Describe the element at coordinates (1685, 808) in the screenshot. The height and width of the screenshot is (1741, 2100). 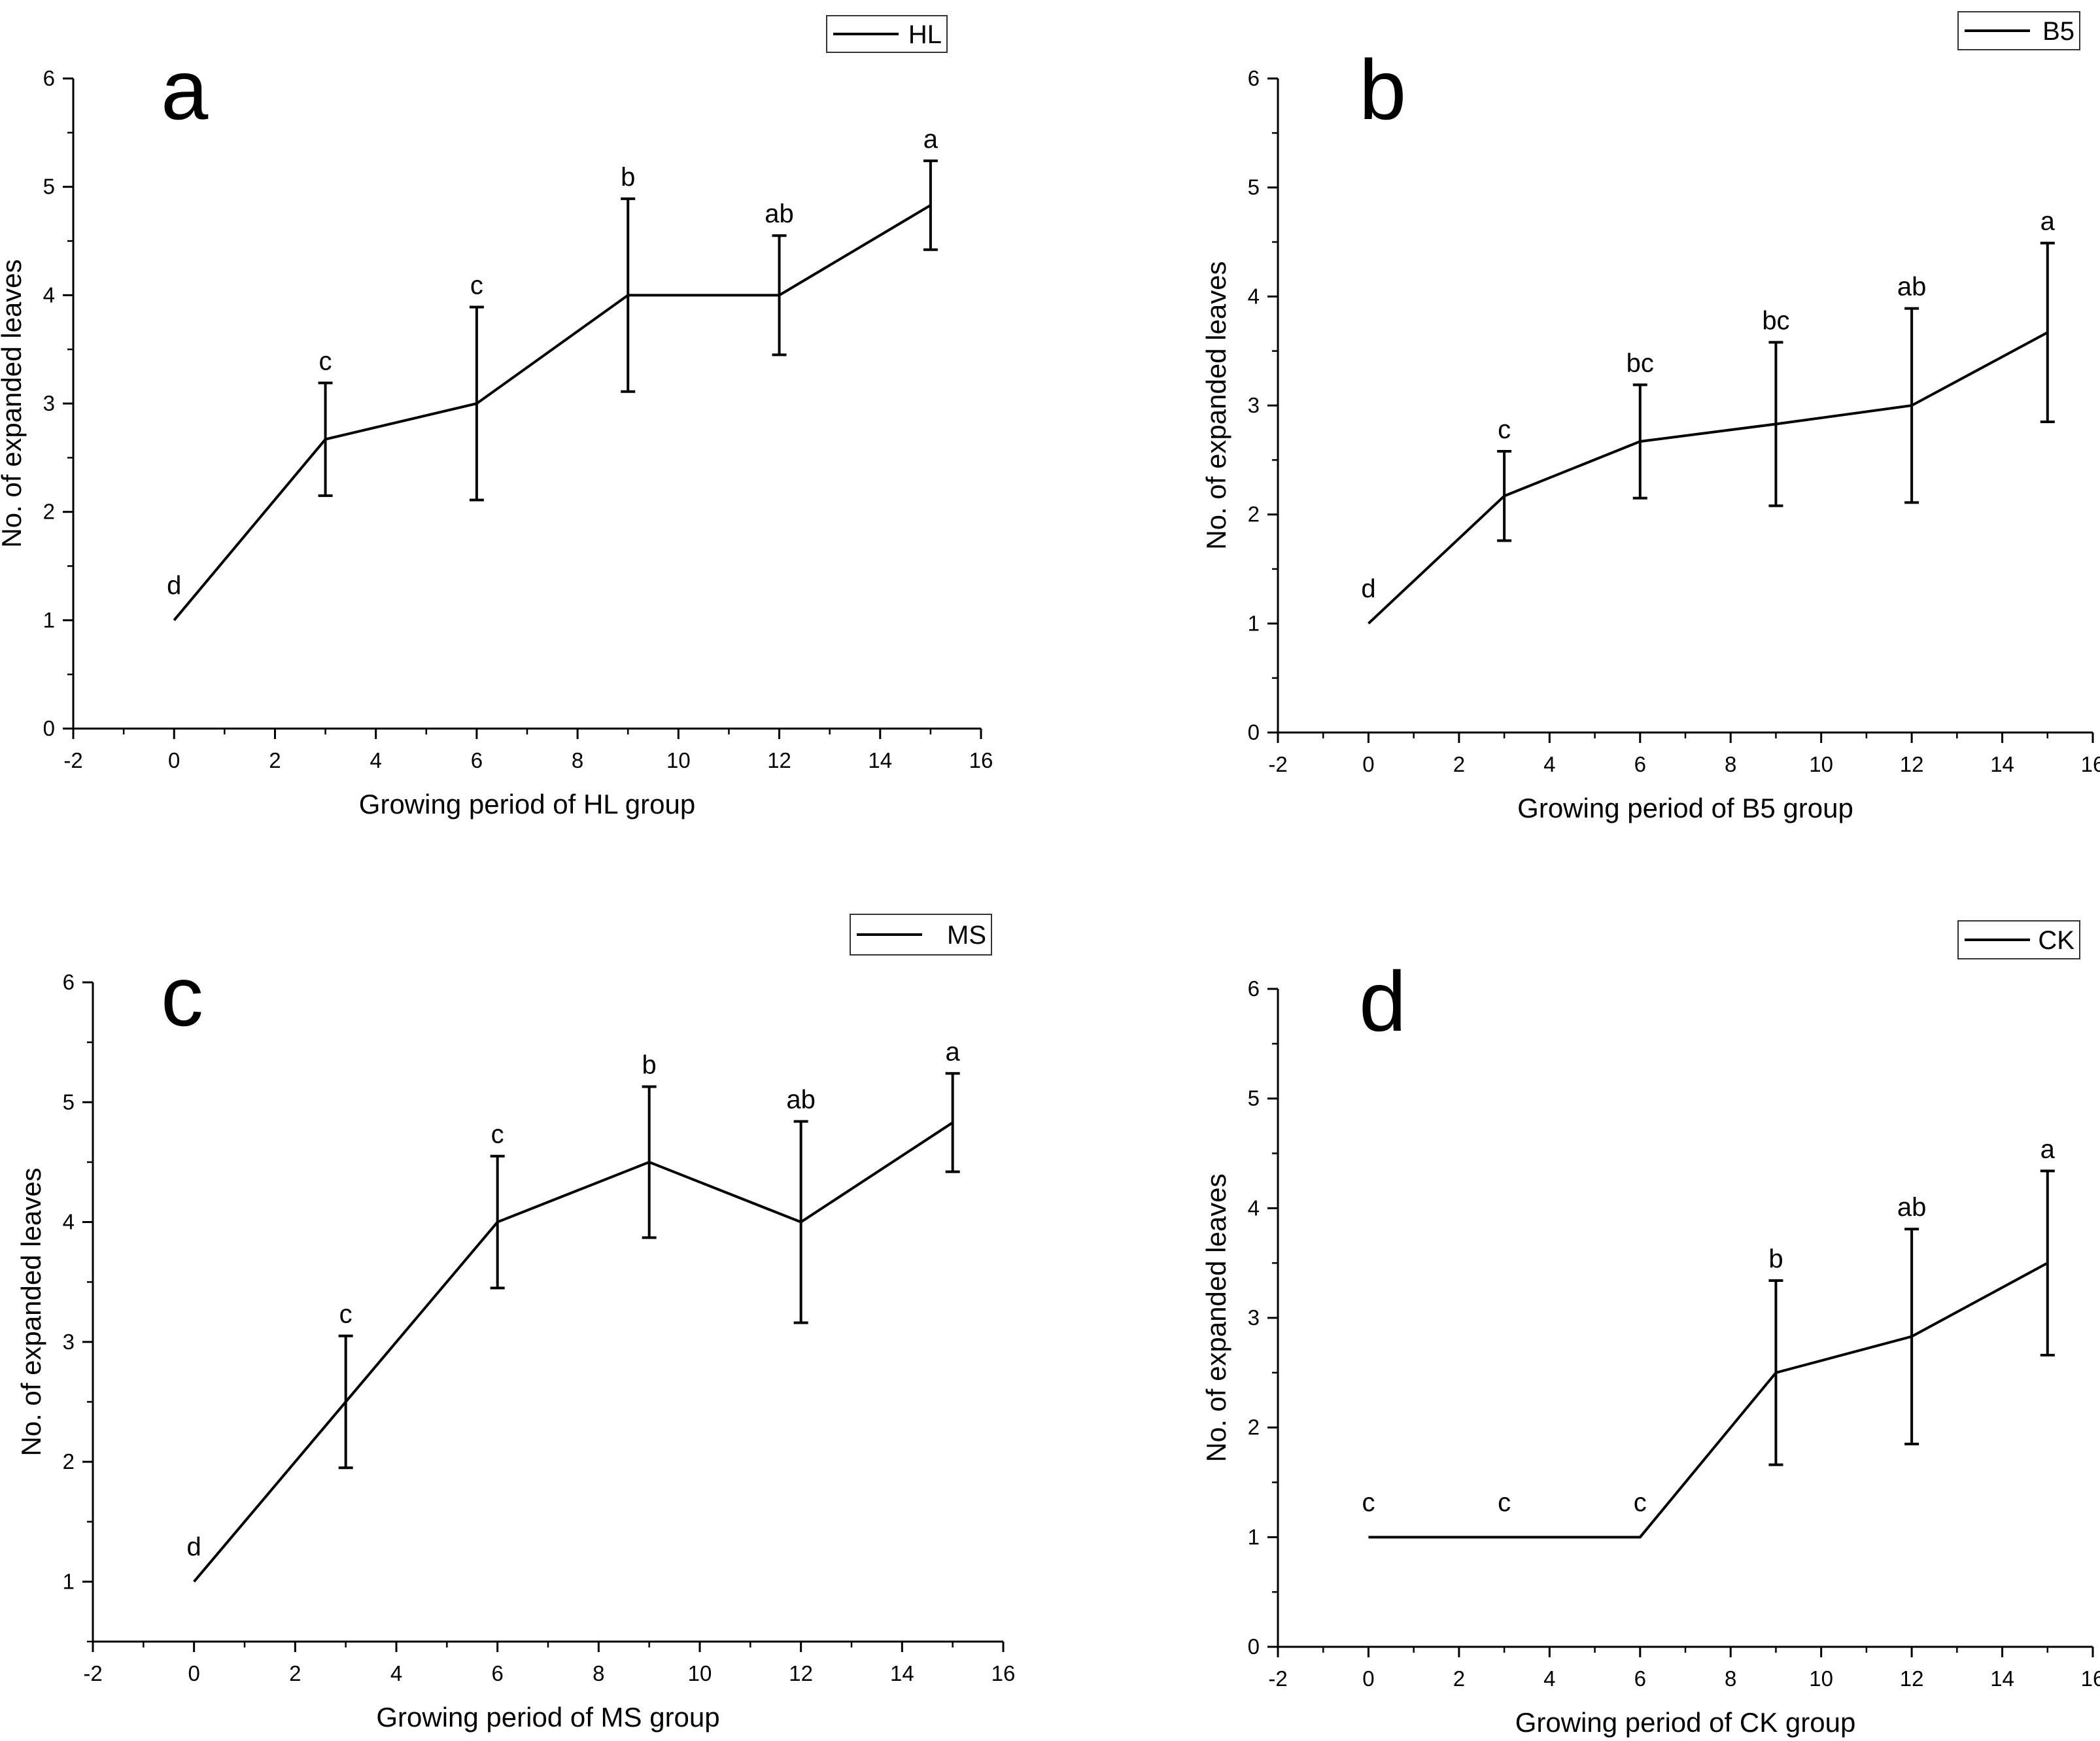
I see `x-axis-title: Growing period of B5 group` at that location.